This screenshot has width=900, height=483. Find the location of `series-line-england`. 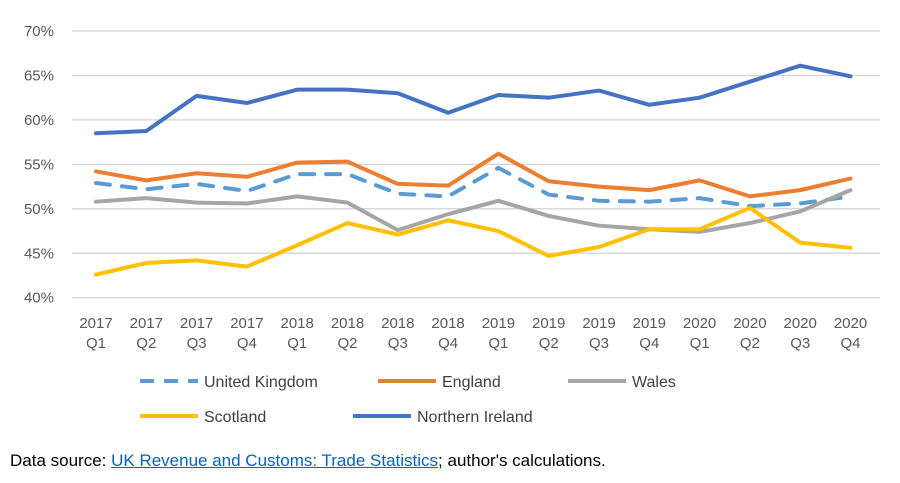

series-line-england is located at coordinates (473, 175).